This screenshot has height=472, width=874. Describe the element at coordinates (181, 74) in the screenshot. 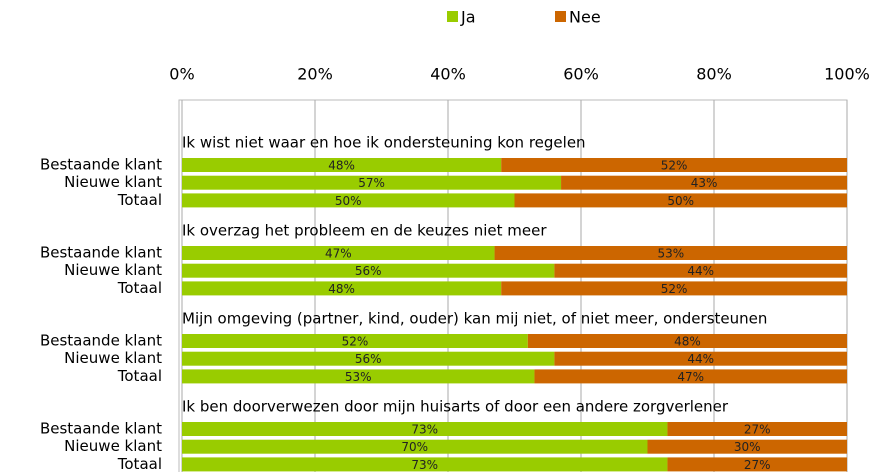

I see `x-tick-label: 0%` at that location.